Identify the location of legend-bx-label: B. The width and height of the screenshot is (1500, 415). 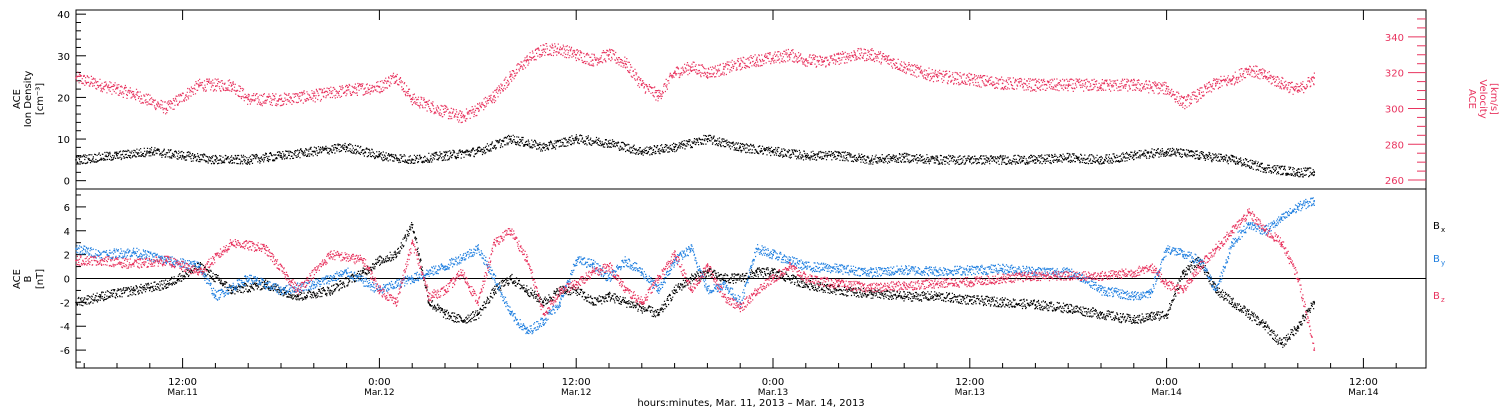
(1436, 226).